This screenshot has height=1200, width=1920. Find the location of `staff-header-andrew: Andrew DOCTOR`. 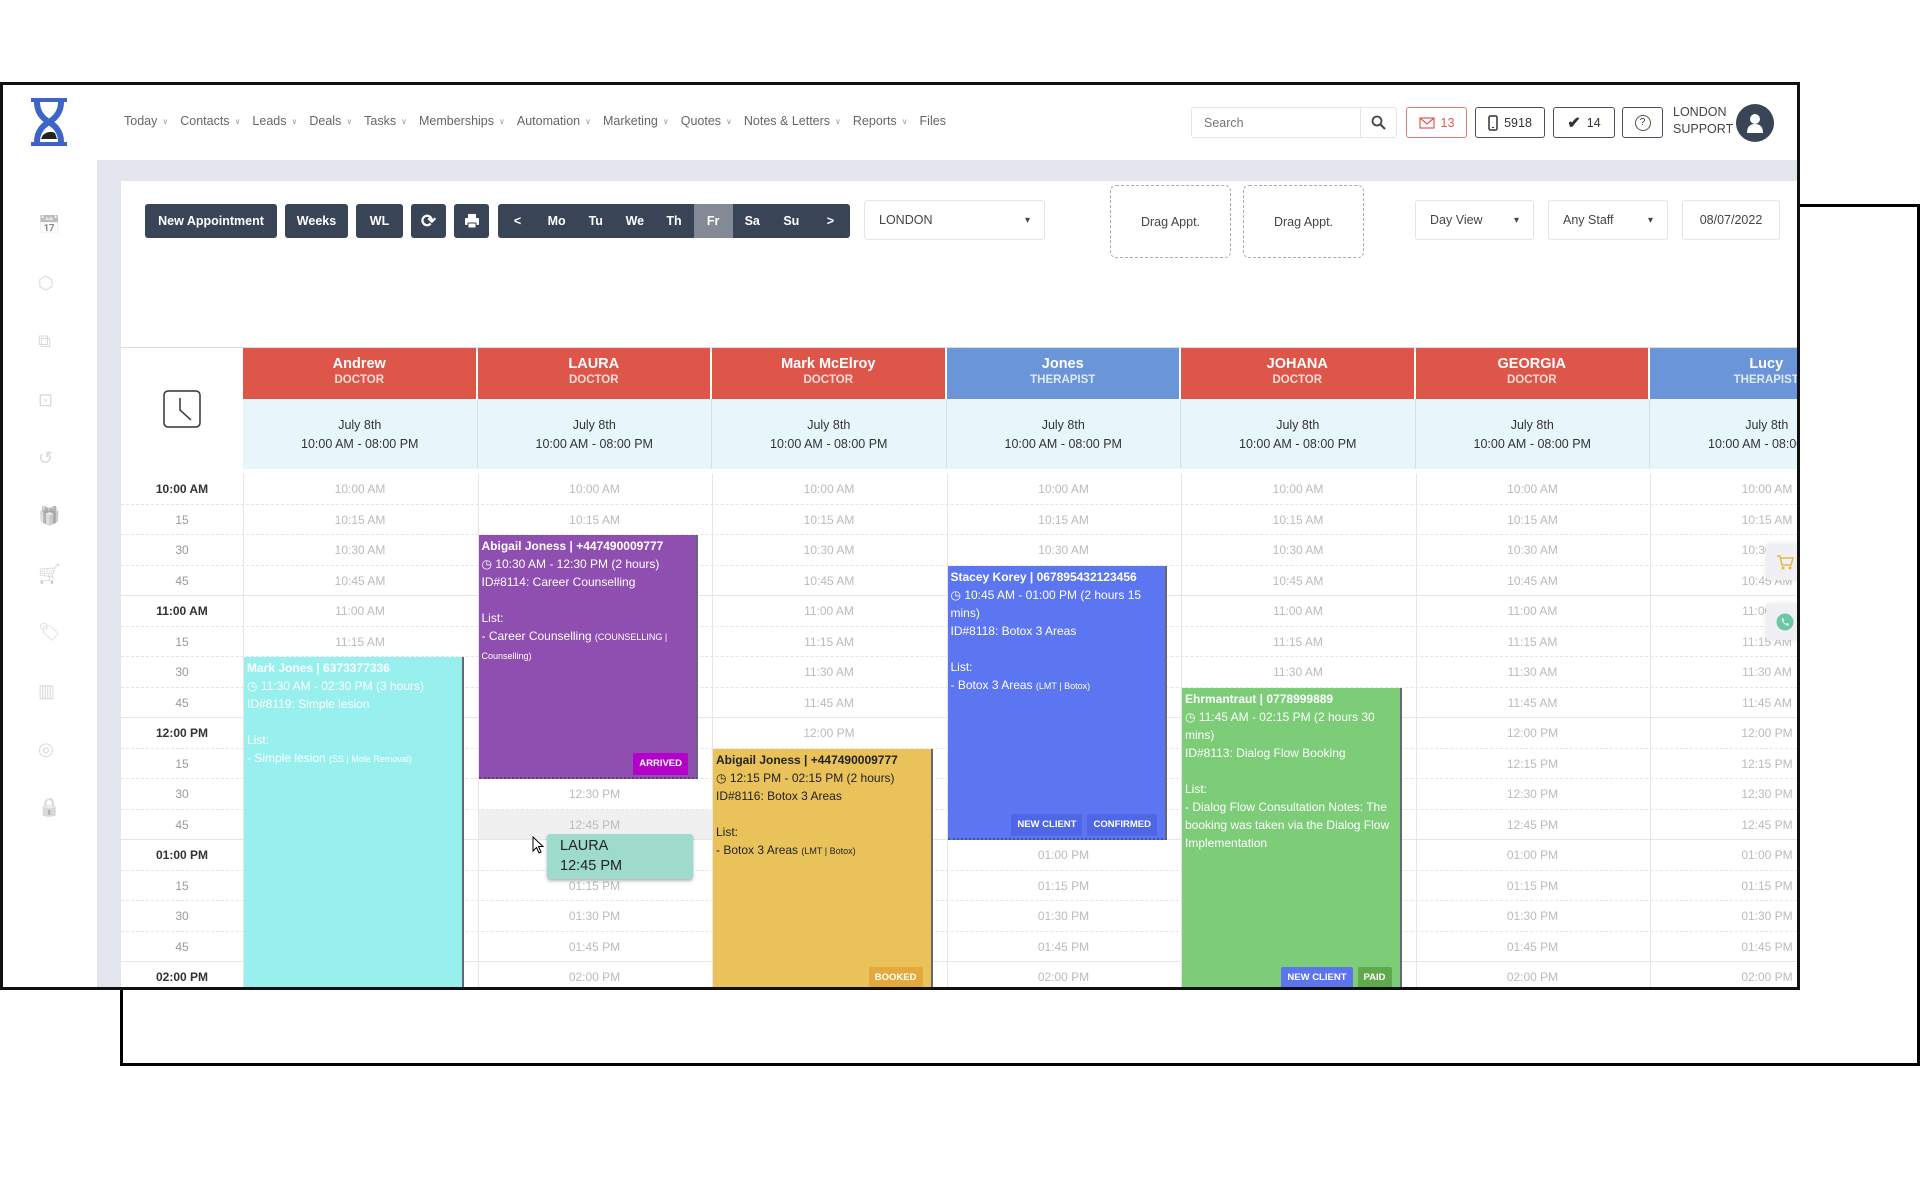

staff-header-andrew: Andrew DOCTOR is located at coordinates (360, 373).